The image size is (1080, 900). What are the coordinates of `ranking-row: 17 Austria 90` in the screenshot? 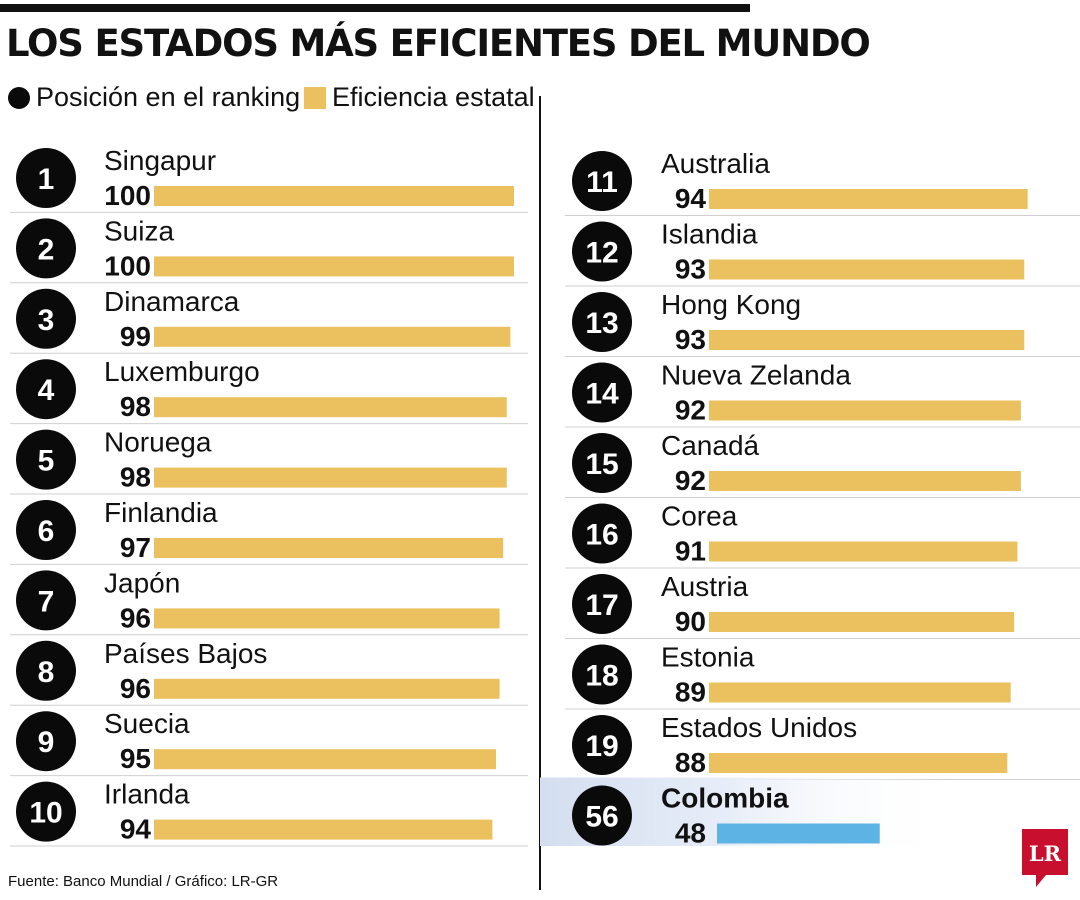 It's located at (822, 605).